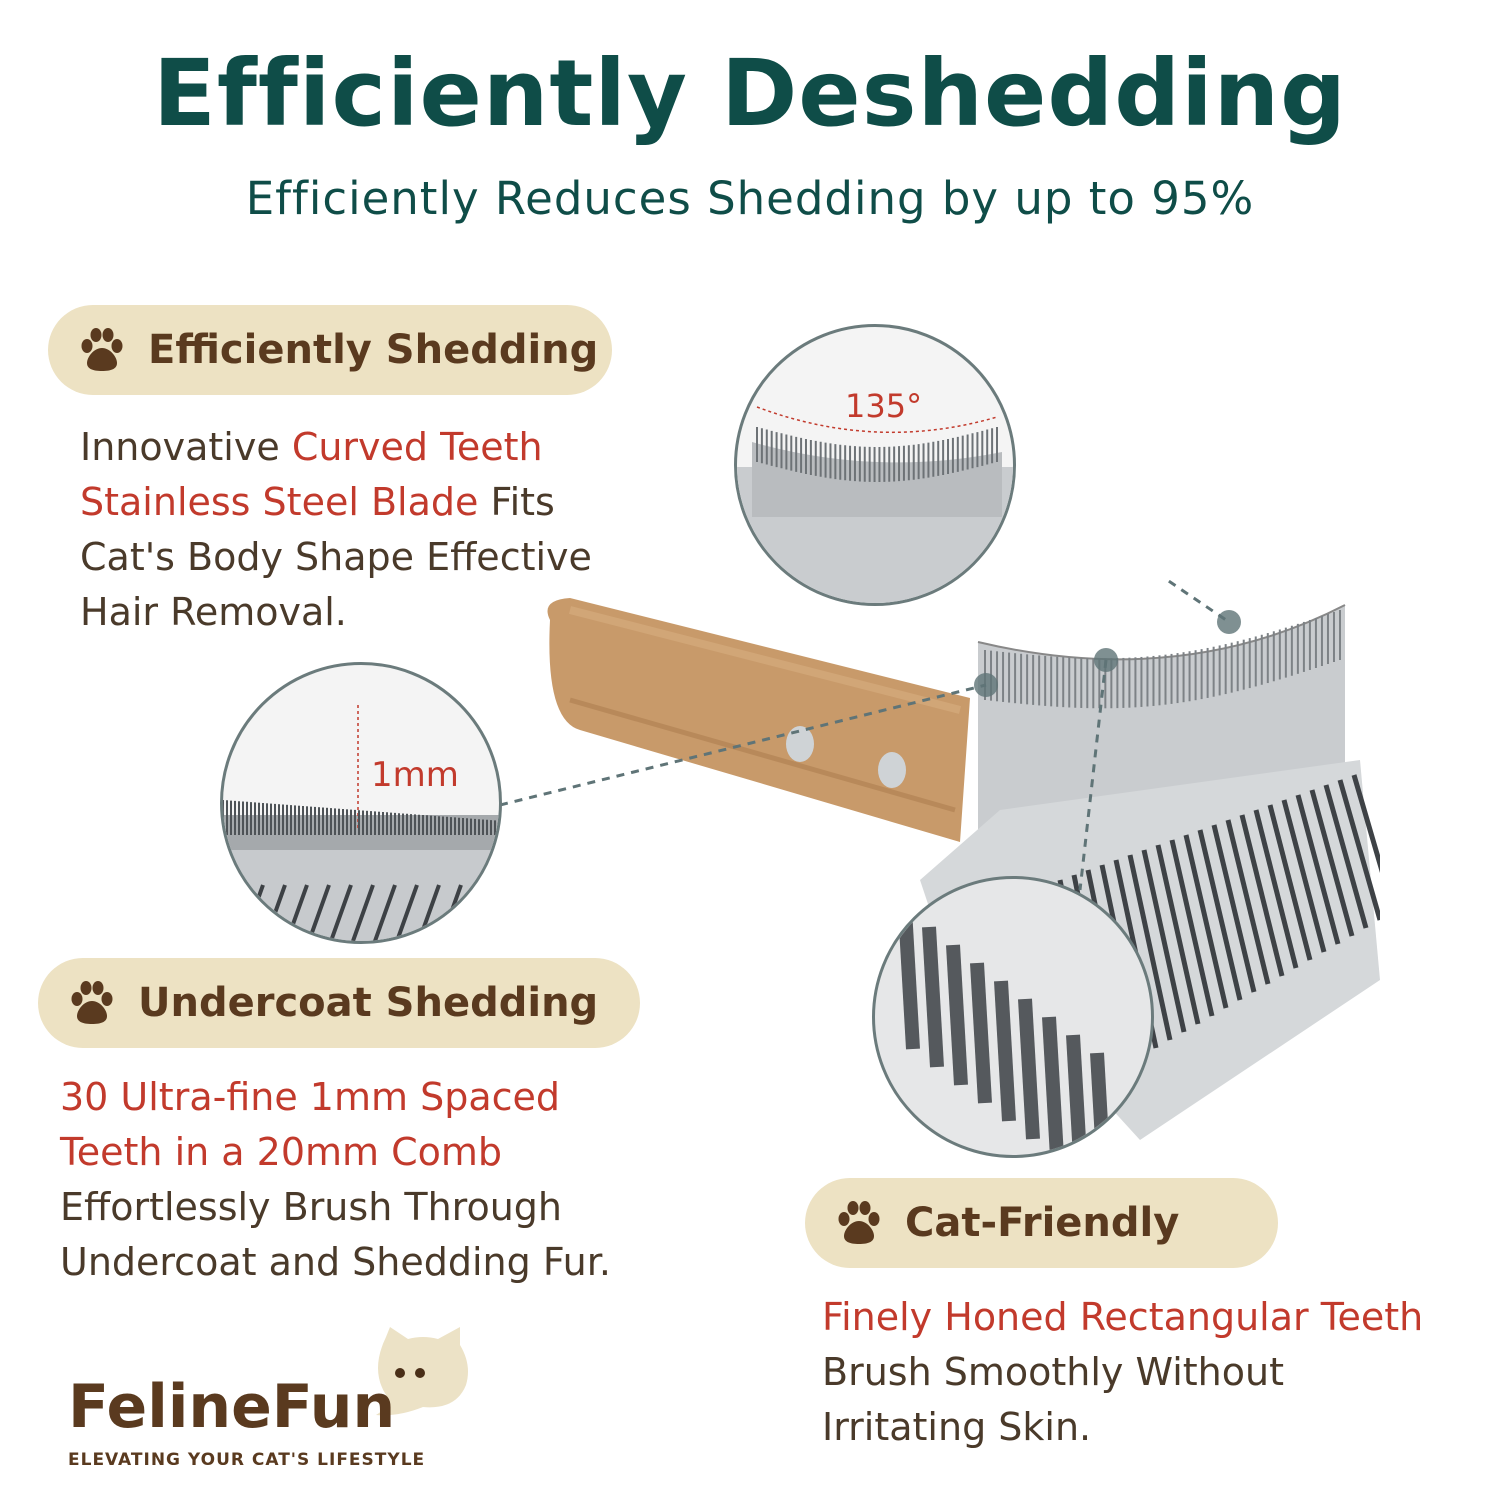 The image size is (1500, 1500). Describe the element at coordinates (247, 1460) in the screenshot. I see `logo-tagline: ELEVATING YOUR CAT'S LIFESTYLE` at that location.